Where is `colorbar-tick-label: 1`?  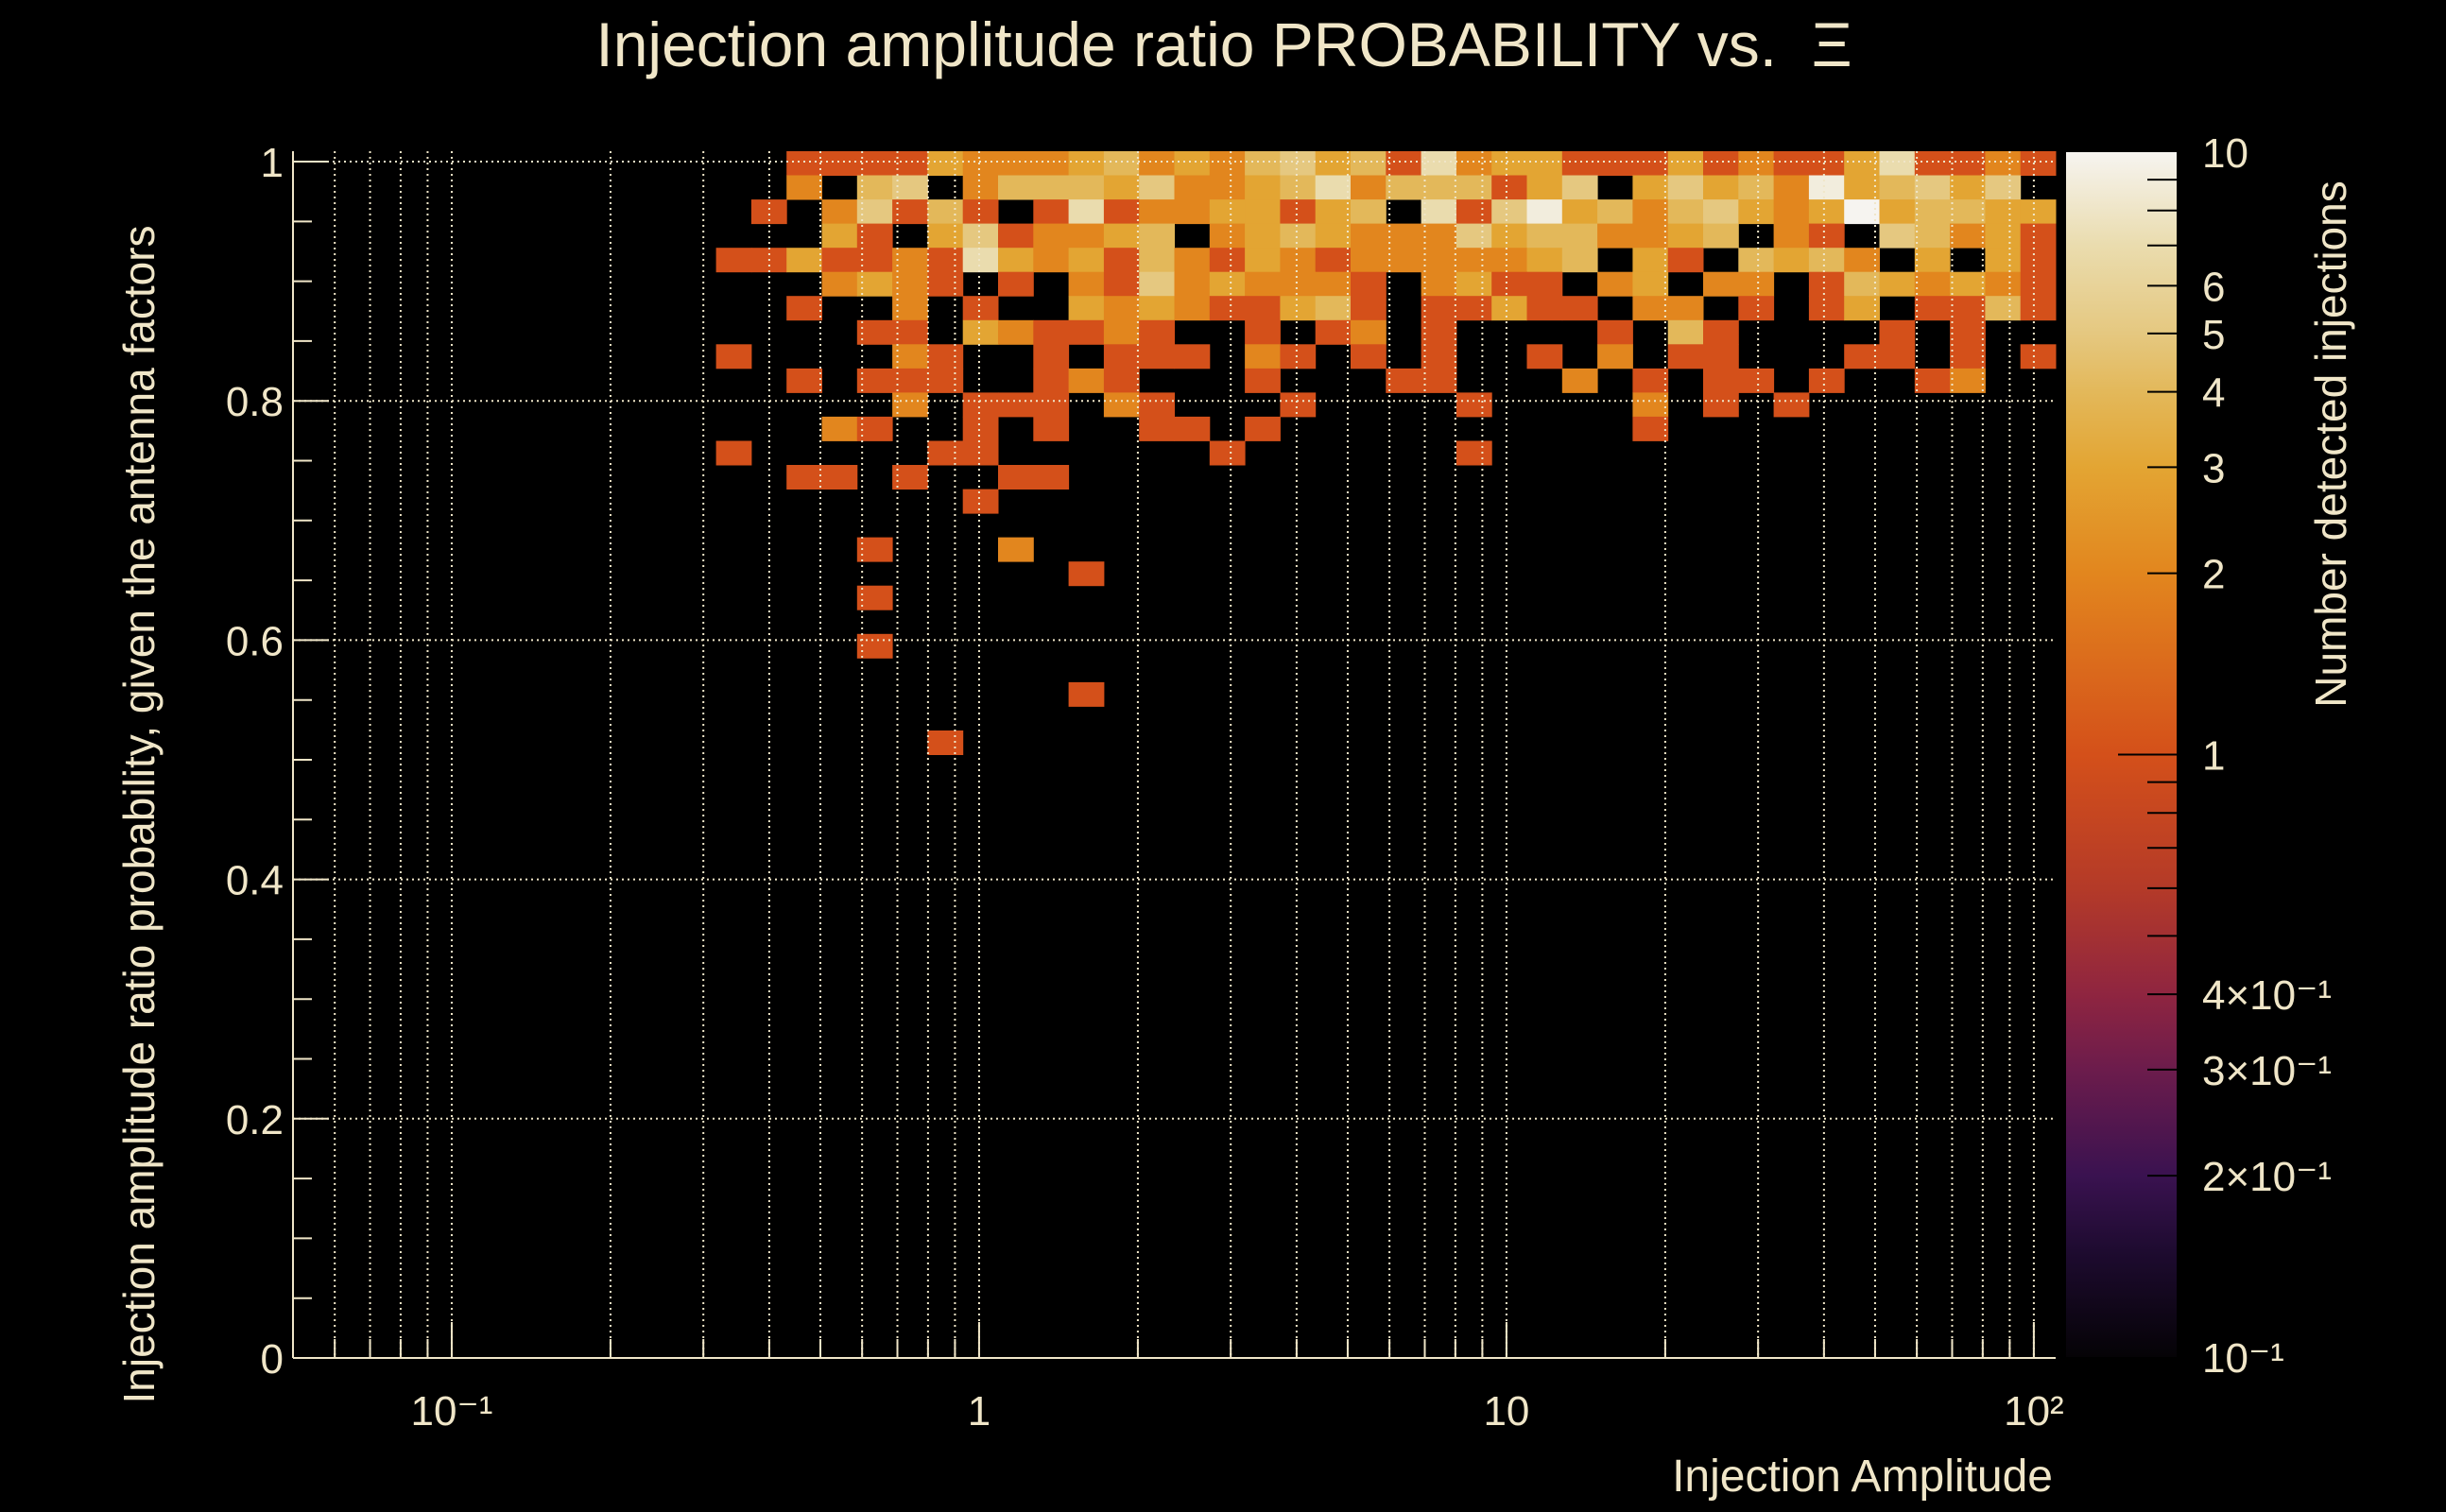
colorbar-tick-label: 1 is located at coordinates (2213, 756).